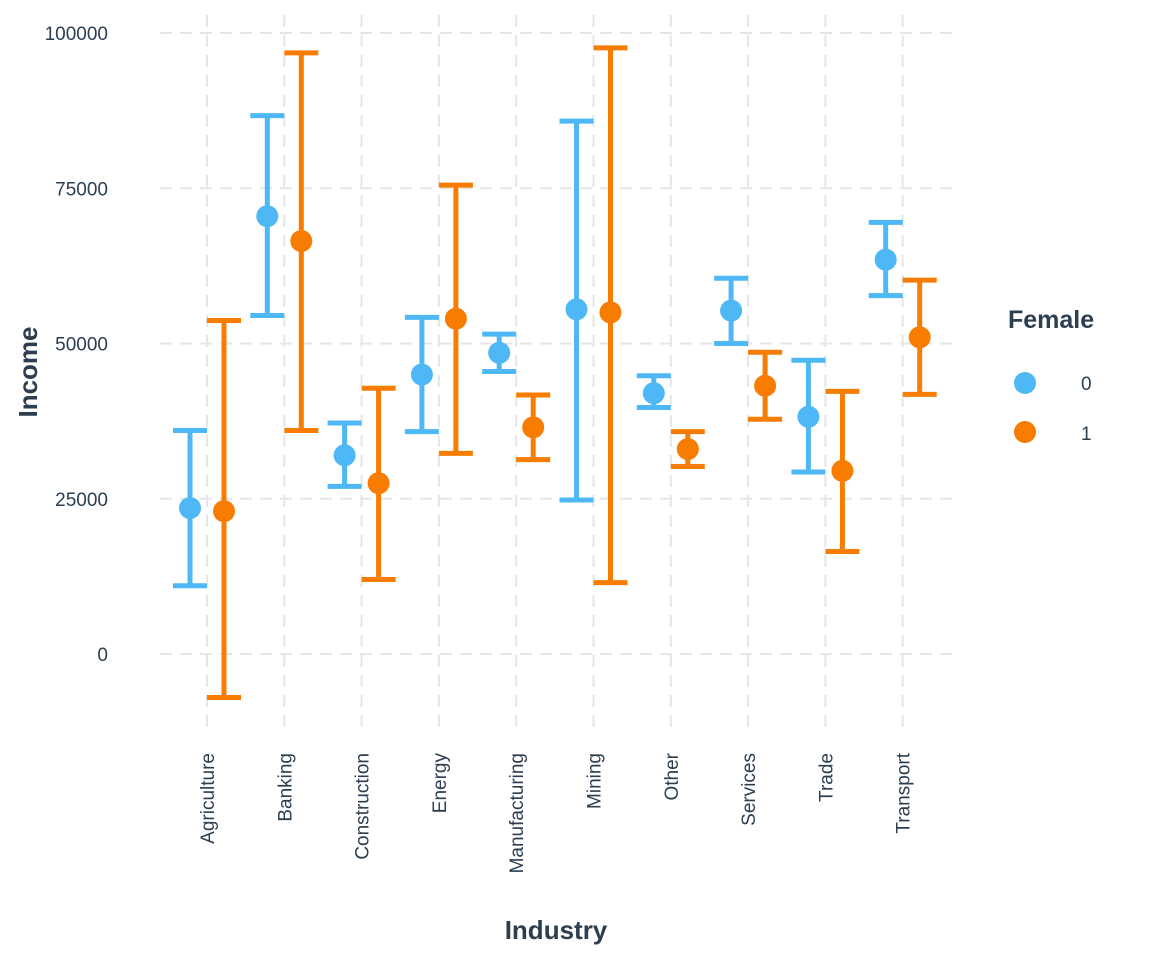 This screenshot has width=1152, height=965. I want to click on y-tick-label: 100000, so click(76, 34).